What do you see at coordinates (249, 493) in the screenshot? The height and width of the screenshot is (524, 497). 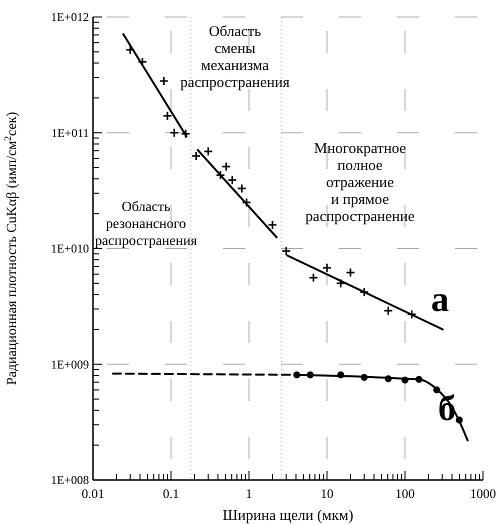 I see `x-tick-label: 1` at bounding box center [249, 493].